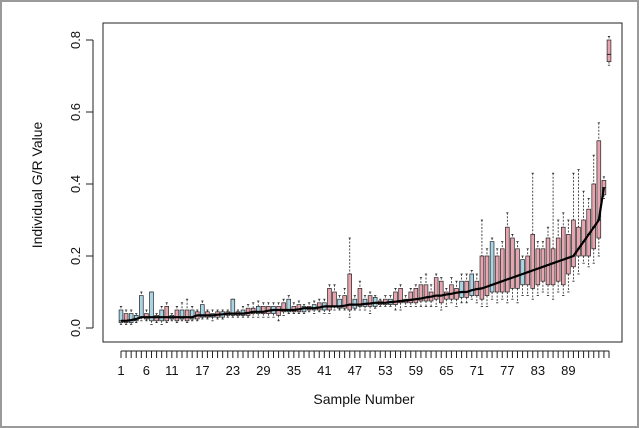 Image resolution: width=639 pixels, height=428 pixels. I want to click on y-tick-label: 0.6, so click(75, 112).